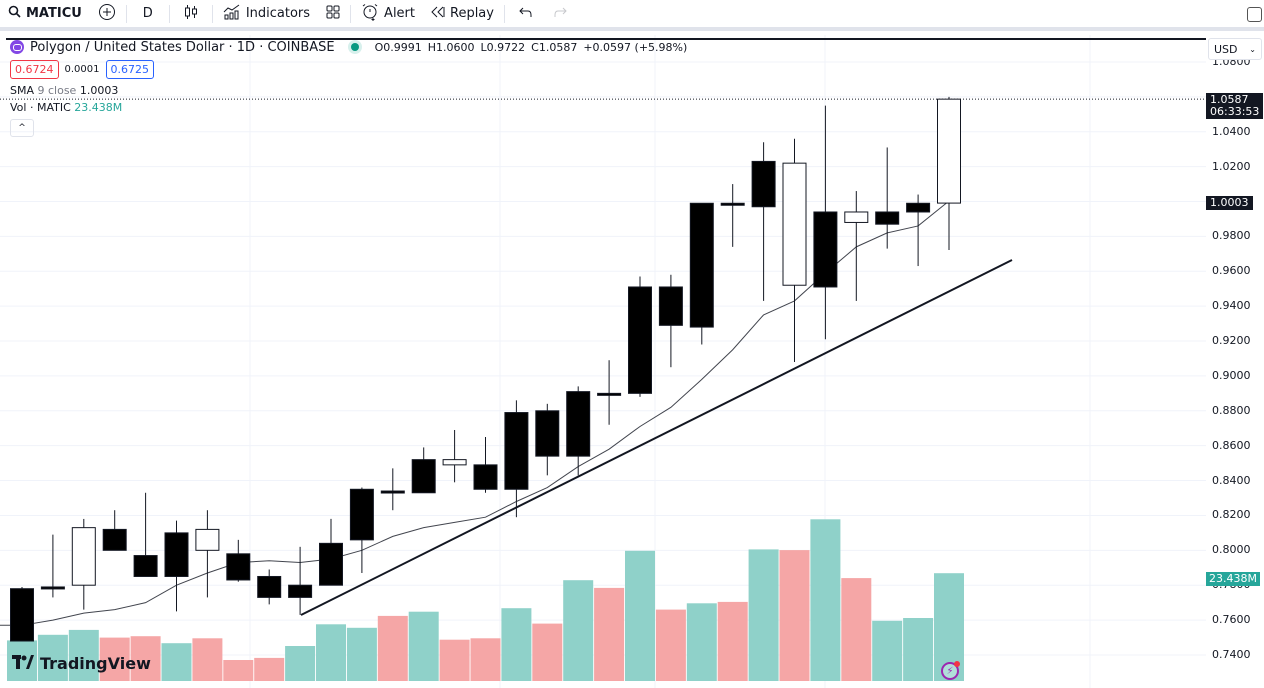 The height and width of the screenshot is (688, 1264). I want to click on chevron-up-icon: ^, so click(22, 128).